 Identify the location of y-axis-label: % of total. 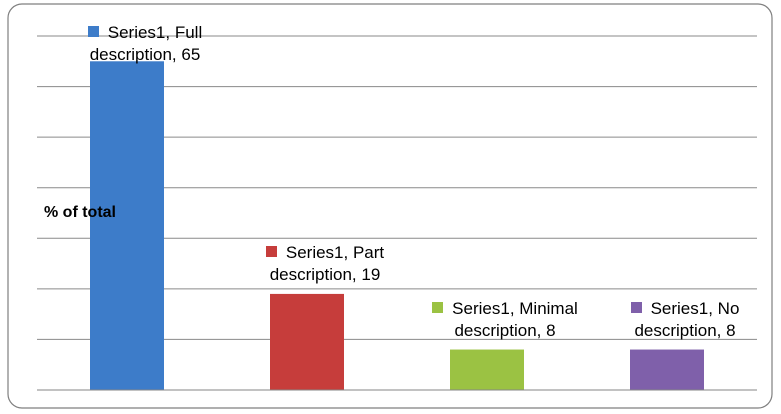
(80, 212).